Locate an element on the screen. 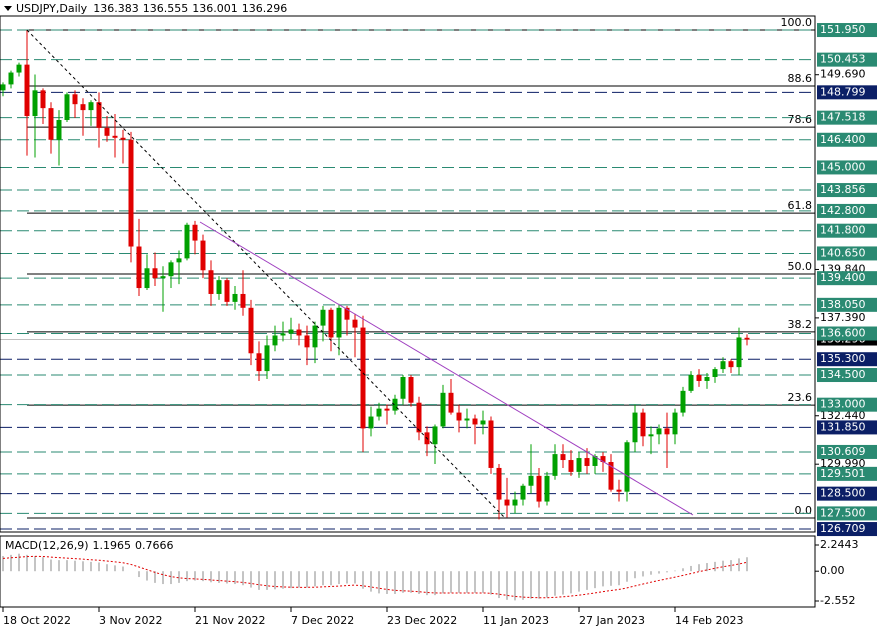 The height and width of the screenshot is (634, 877). y-tick-label: 132.440 is located at coordinates (843, 415).